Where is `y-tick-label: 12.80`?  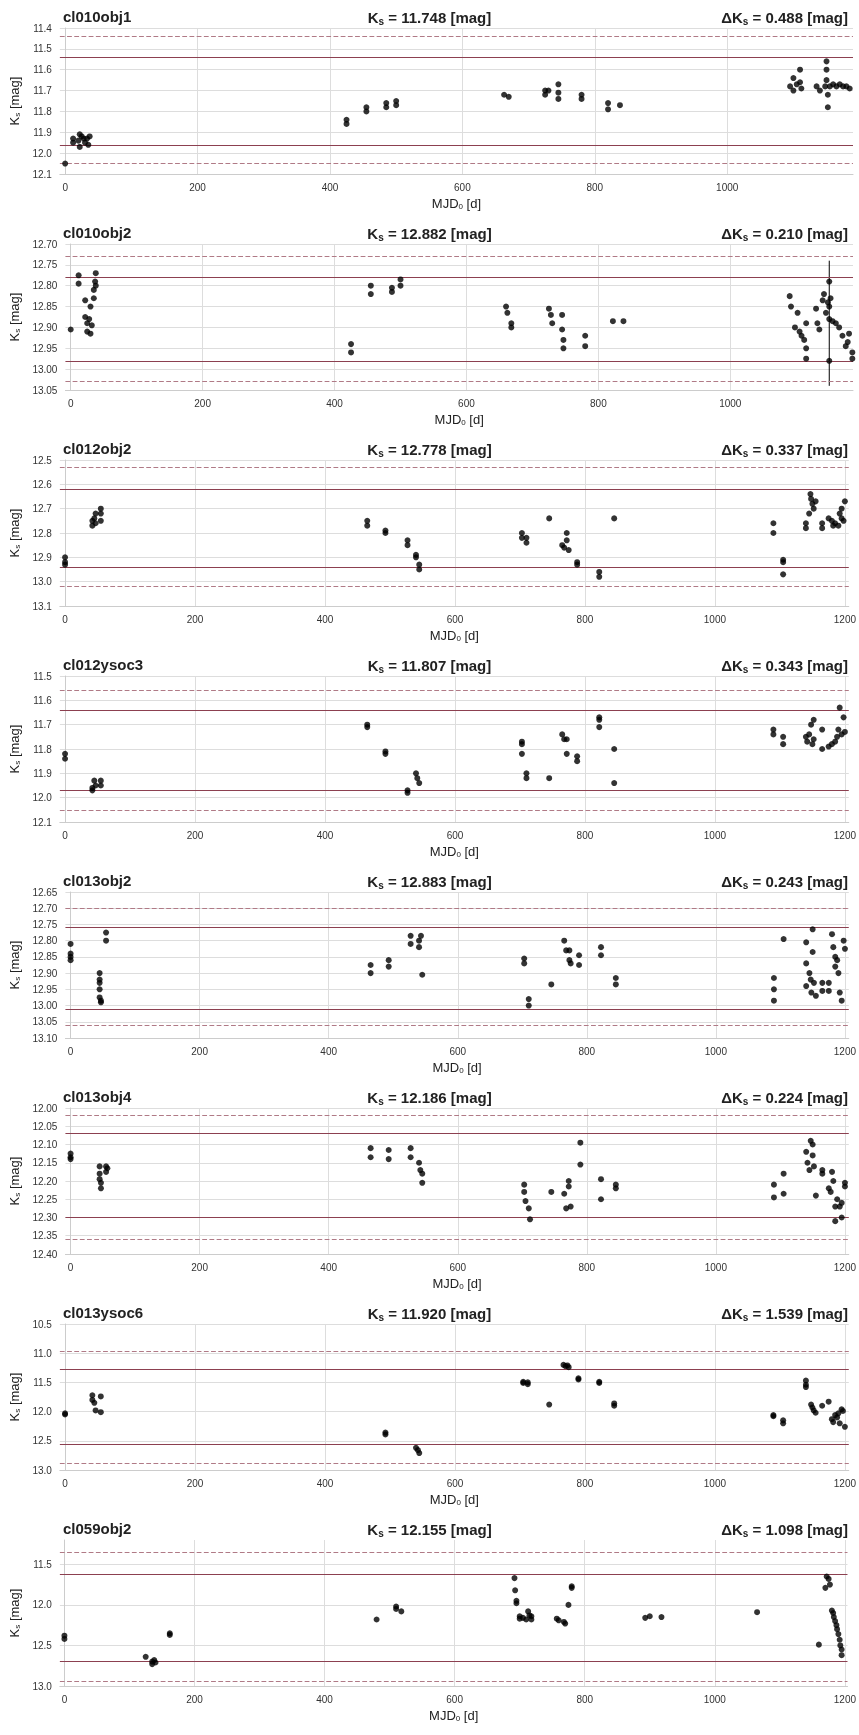
y-tick-label: 12.80 is located at coordinates (45, 286).